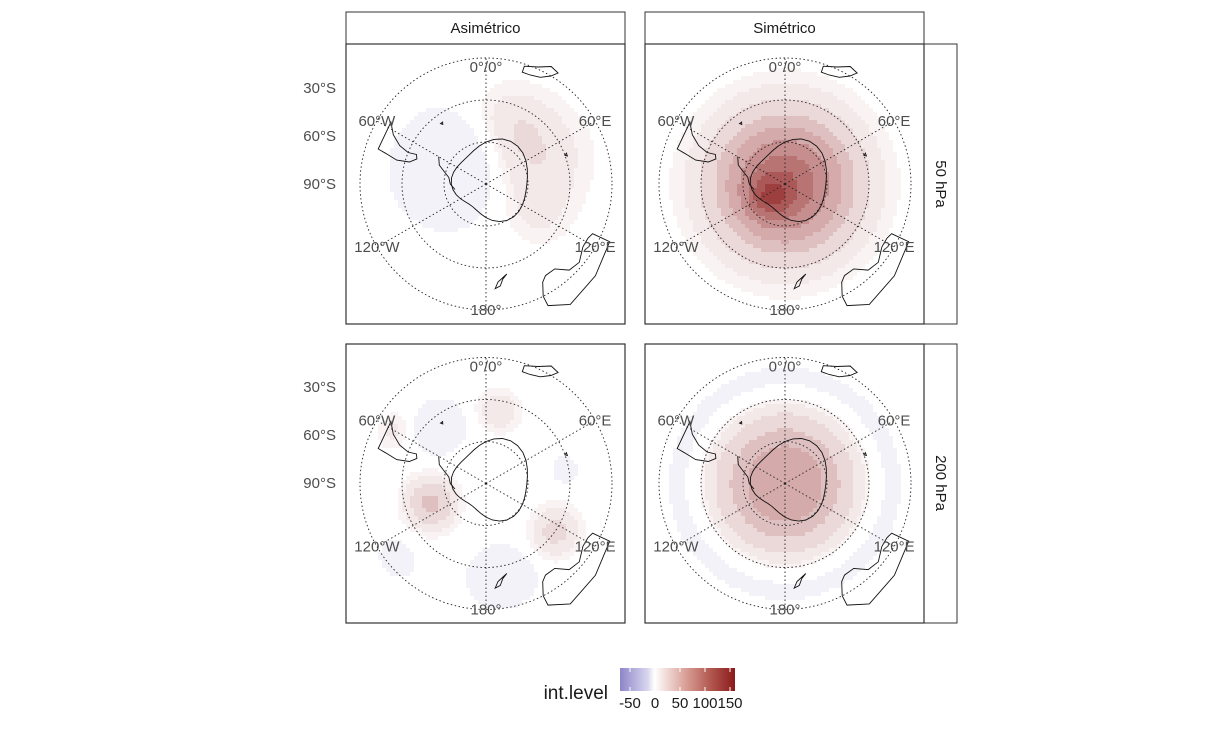  I want to click on column-strip-right: Simétrico, so click(784, 28).